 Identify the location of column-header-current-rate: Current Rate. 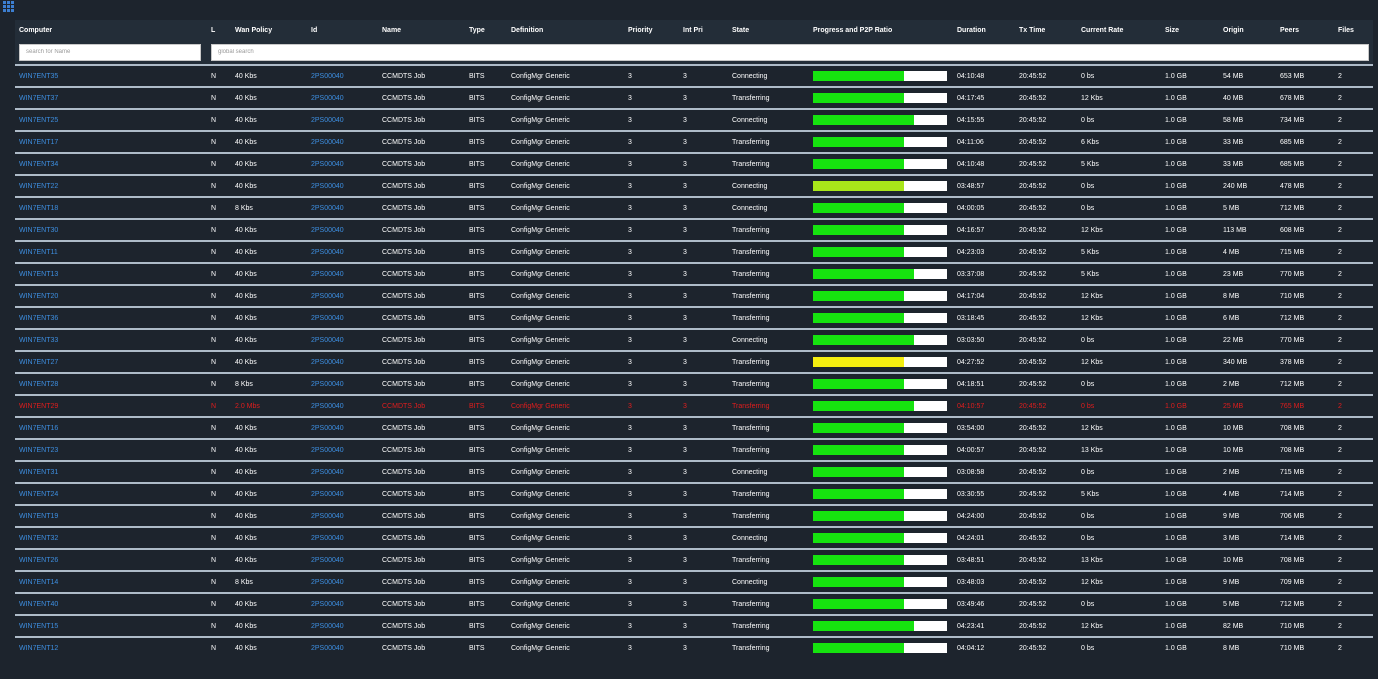
(1119, 30).